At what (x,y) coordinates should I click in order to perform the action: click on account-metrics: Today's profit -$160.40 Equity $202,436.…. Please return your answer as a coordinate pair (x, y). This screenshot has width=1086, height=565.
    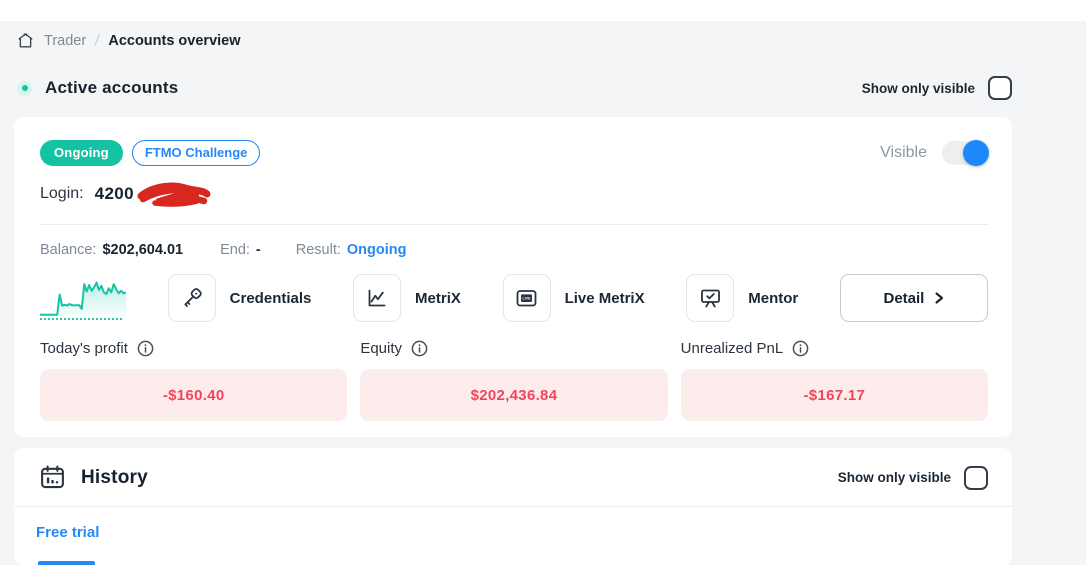
    Looking at the image, I should click on (514, 380).